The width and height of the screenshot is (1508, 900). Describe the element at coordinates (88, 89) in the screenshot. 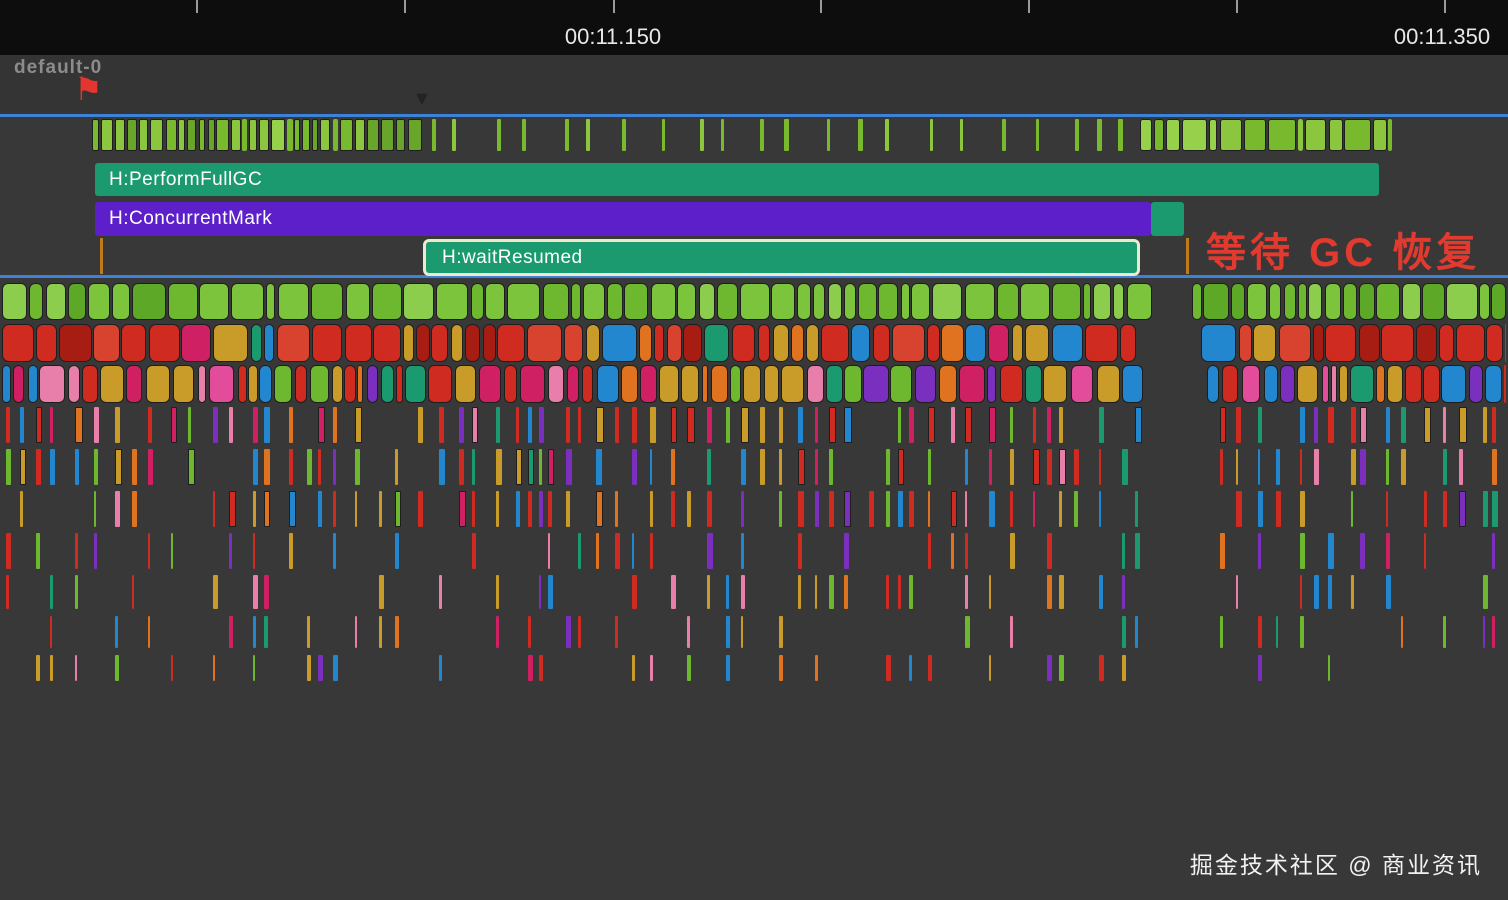

I see `flag-marker-icon: ⚑` at that location.